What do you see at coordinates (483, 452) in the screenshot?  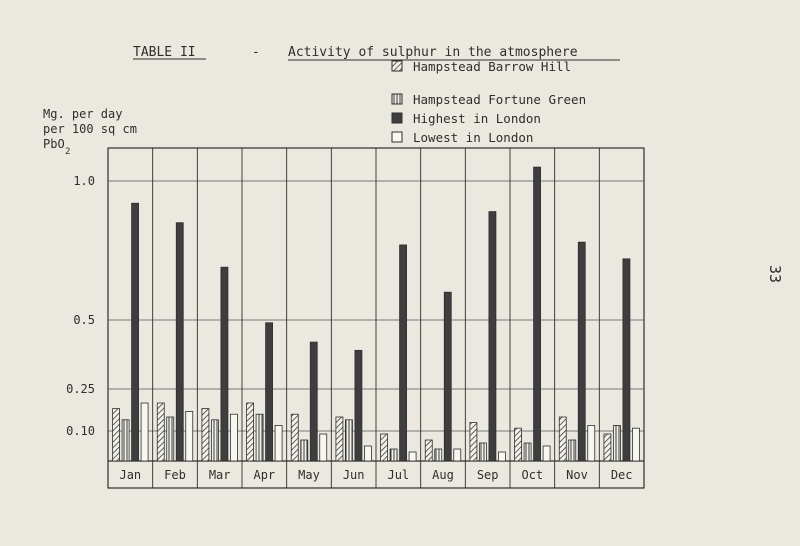 I see `bar-vertical-sep` at bounding box center [483, 452].